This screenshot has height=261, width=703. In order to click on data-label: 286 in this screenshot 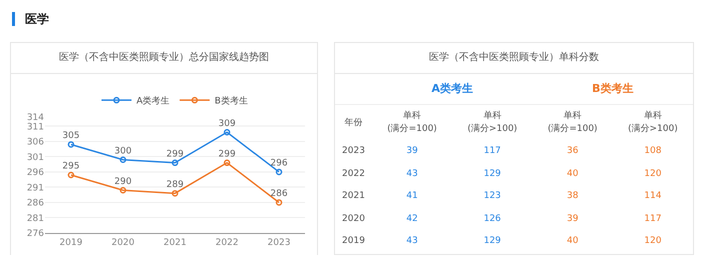, I will do `click(279, 194)`.